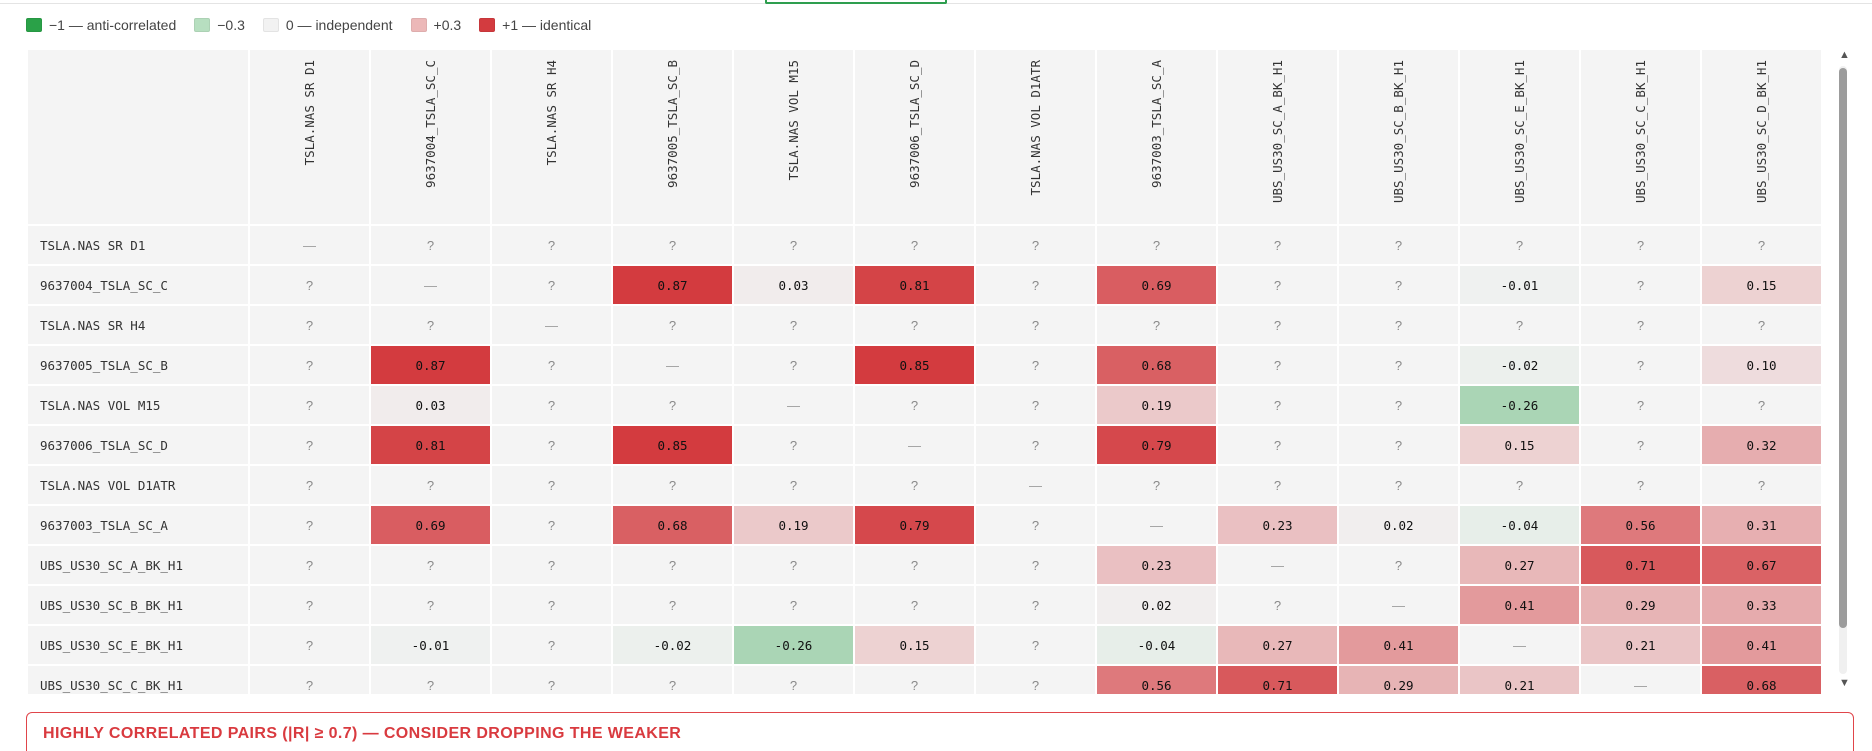 Image resolution: width=1872 pixels, height=751 pixels. I want to click on correlation-cell: -0.01, so click(1519, 285).